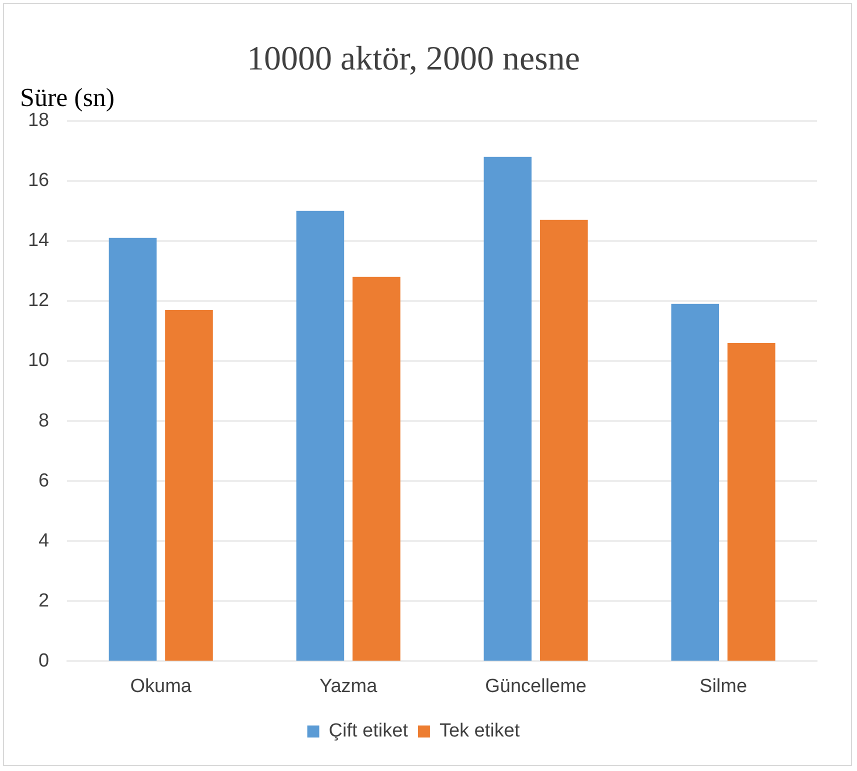  Describe the element at coordinates (413, 59) in the screenshot. I see `chart-title: 10000 aktör, 2000 nesne` at that location.